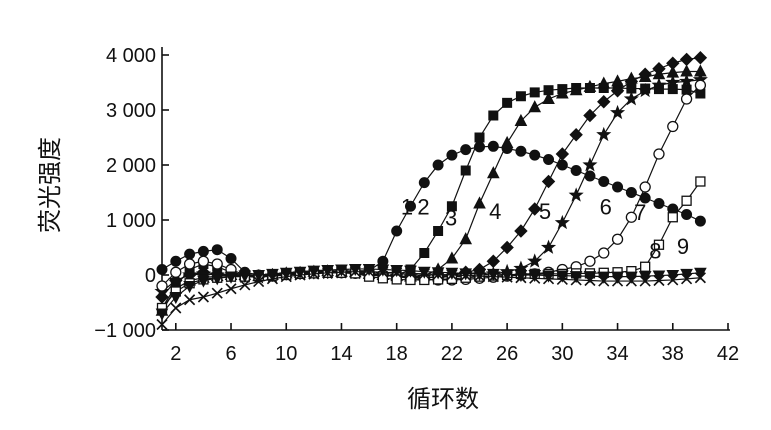 The image size is (771, 430). What do you see at coordinates (341, 354) in the screenshot?
I see `x-tick-label: 14` at bounding box center [341, 354].